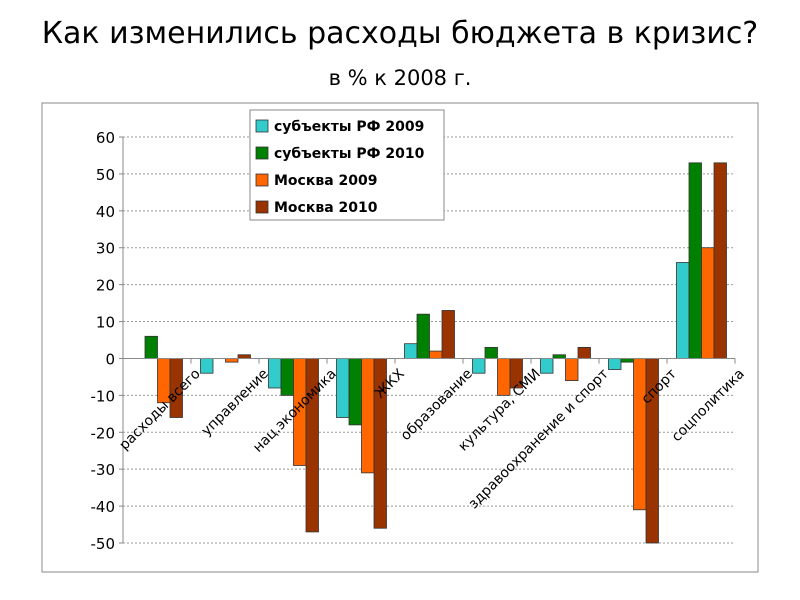  I want to click on legend-label: Москва 2009, so click(326, 181).